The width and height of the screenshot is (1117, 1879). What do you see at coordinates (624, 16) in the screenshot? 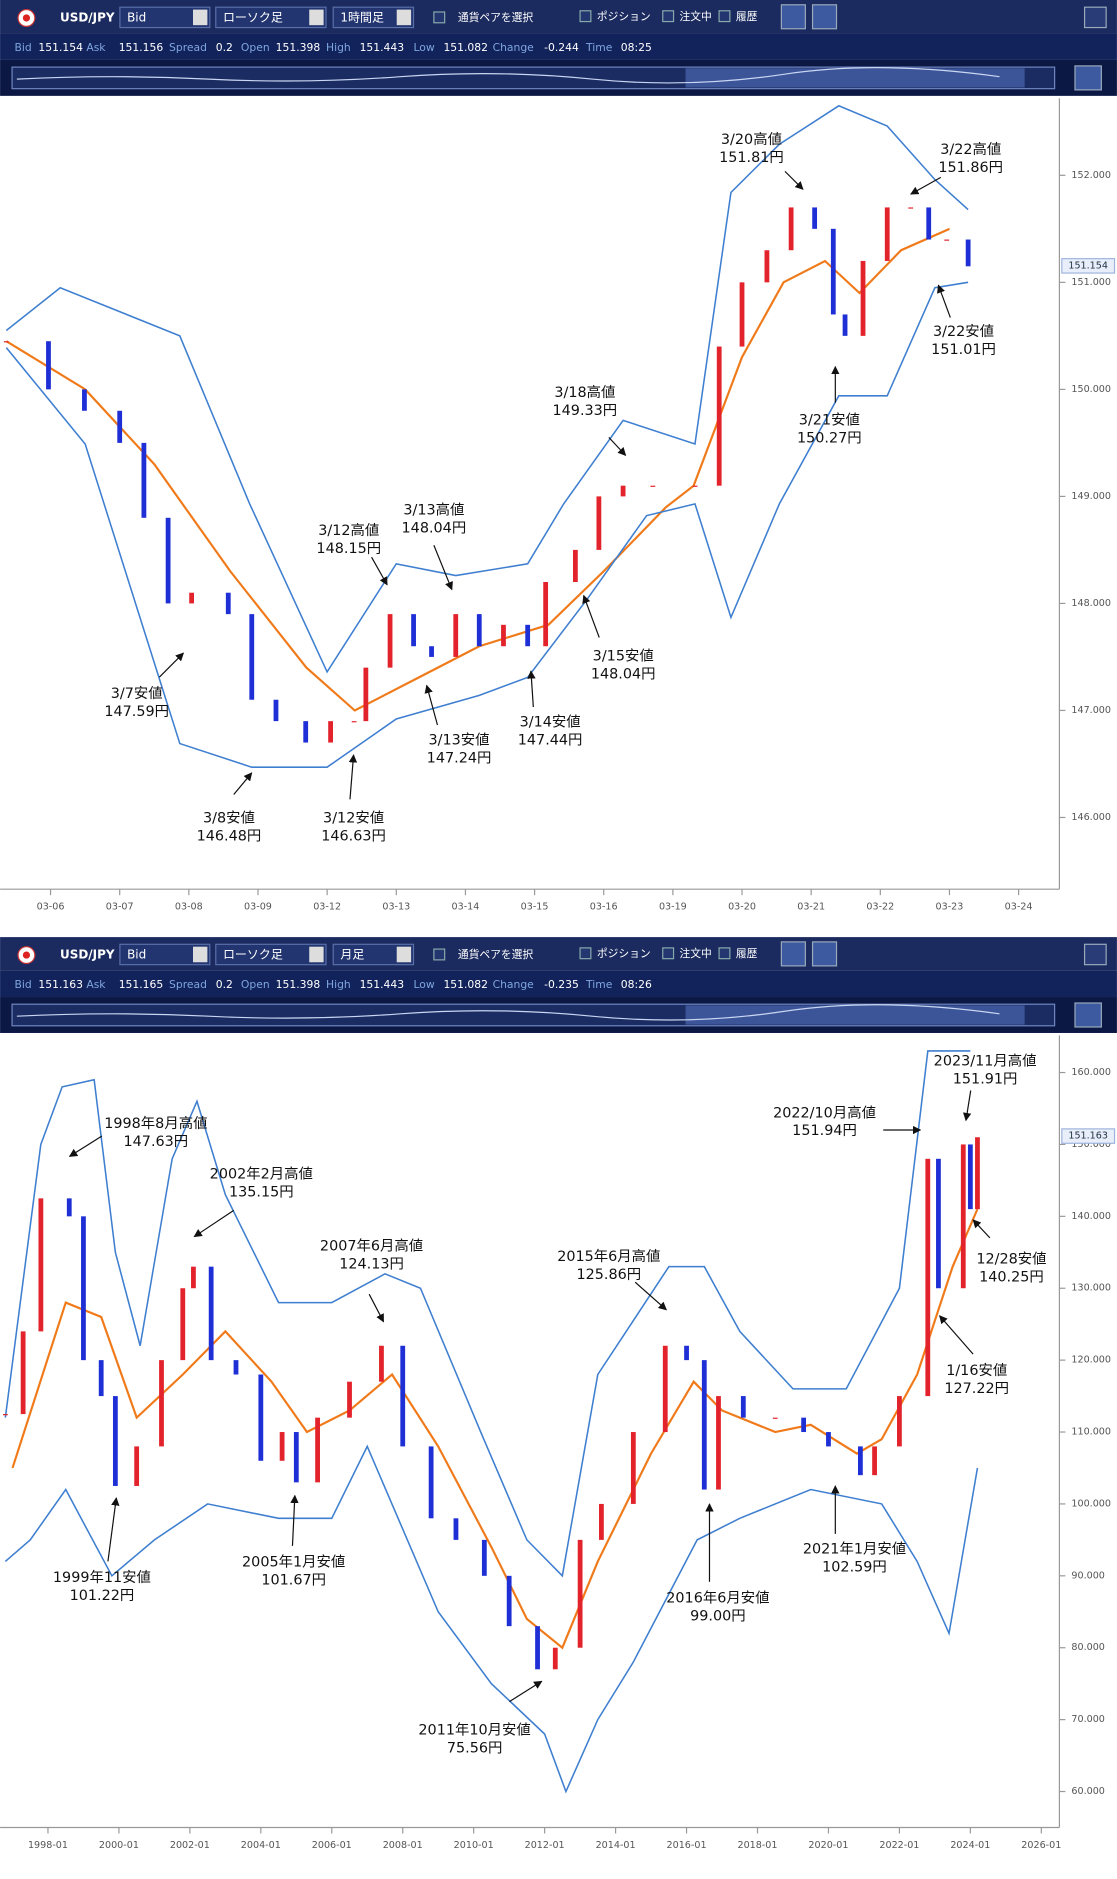
I see `checkbox-label: ポジション` at bounding box center [624, 16].